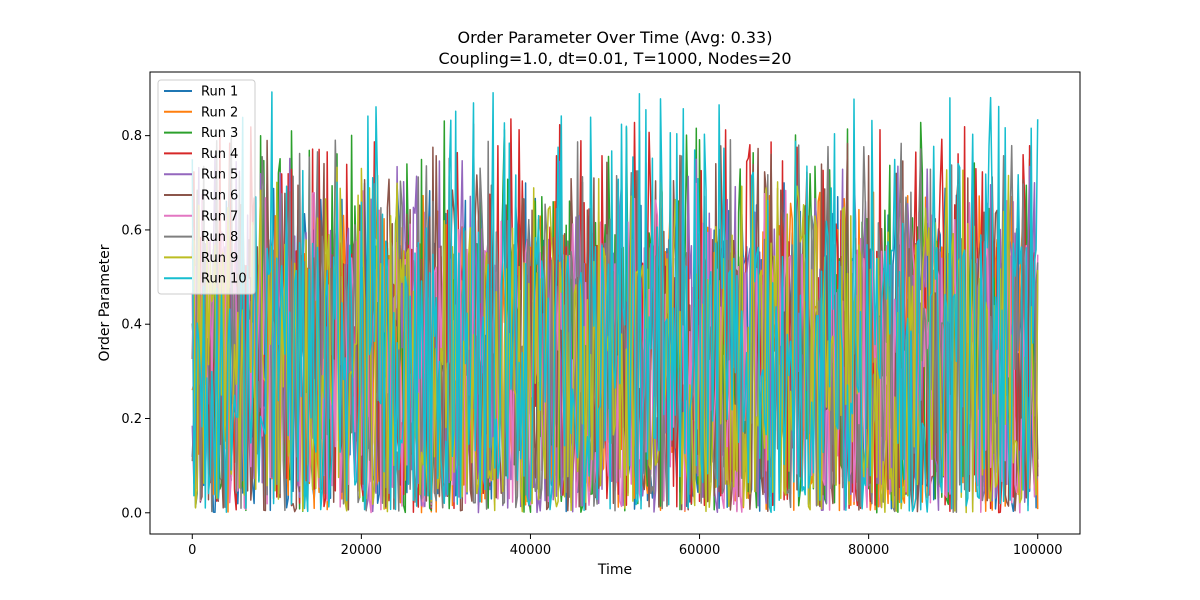  Describe the element at coordinates (219, 133) in the screenshot. I see `legend-label: Run 3` at that location.